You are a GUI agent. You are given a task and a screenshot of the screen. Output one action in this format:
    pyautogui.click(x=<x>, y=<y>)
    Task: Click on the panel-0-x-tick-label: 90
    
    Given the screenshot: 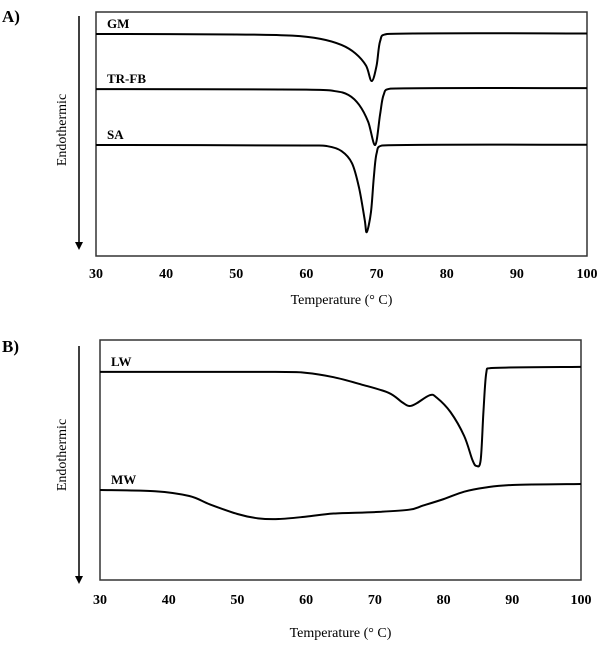 What is the action you would take?
    pyautogui.click(x=517, y=274)
    